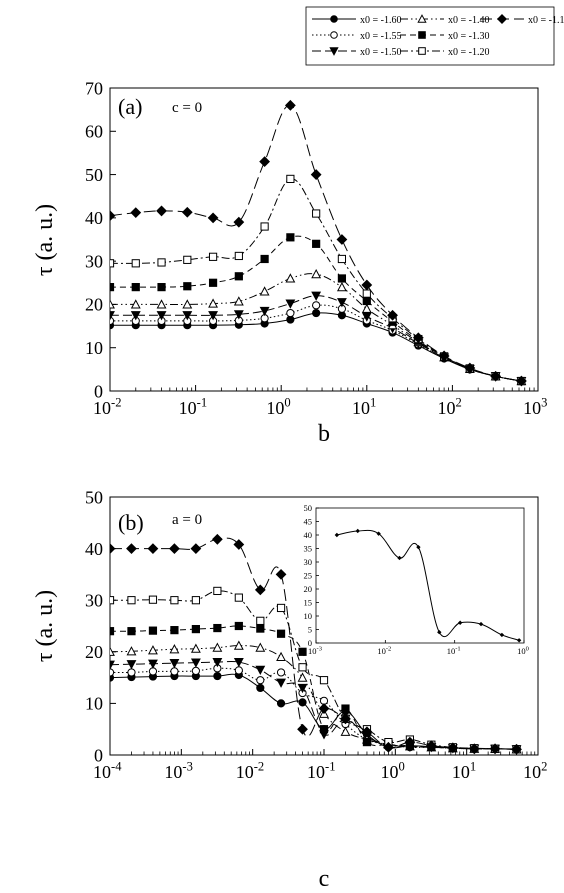  Describe the element at coordinates (444, 20) in the screenshot. I see `legend-entry: x0 = -1.40` at that location.